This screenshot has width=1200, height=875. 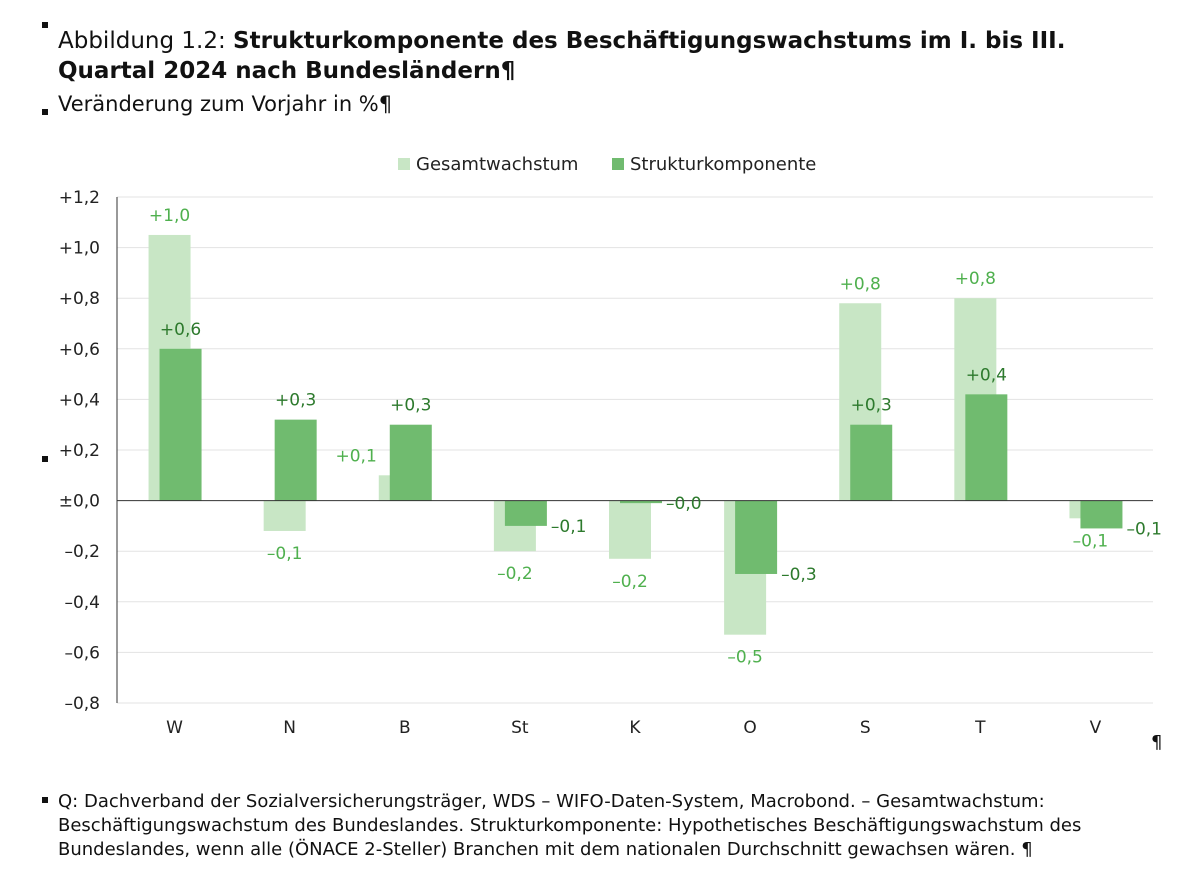 What do you see at coordinates (405, 728) in the screenshot?
I see `x-tick-label: B` at bounding box center [405, 728].